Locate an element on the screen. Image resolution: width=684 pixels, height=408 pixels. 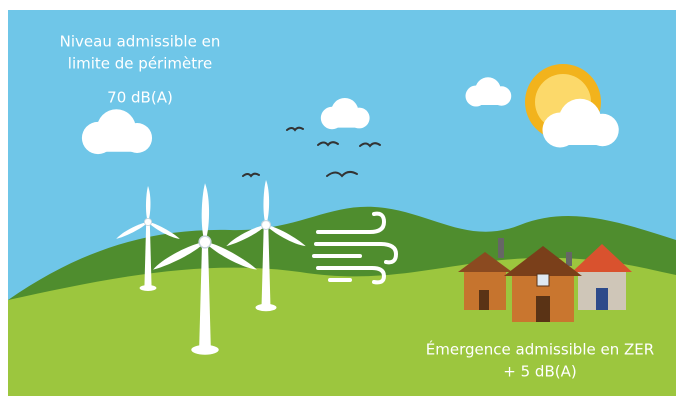
top-note-line: 70 dB(A) is located at coordinates (140, 98).